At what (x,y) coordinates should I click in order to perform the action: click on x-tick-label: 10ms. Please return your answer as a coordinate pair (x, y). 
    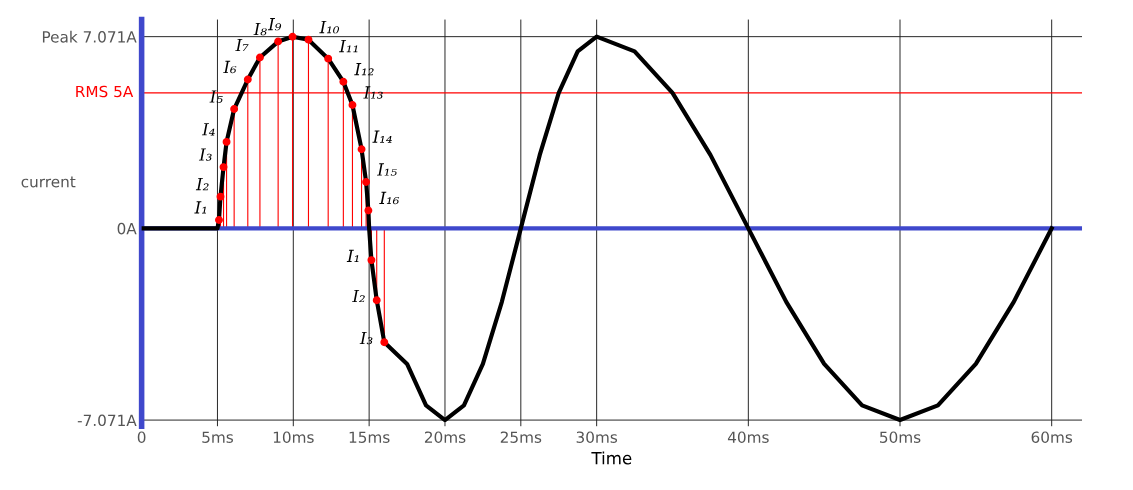
    Looking at the image, I should click on (293, 437).